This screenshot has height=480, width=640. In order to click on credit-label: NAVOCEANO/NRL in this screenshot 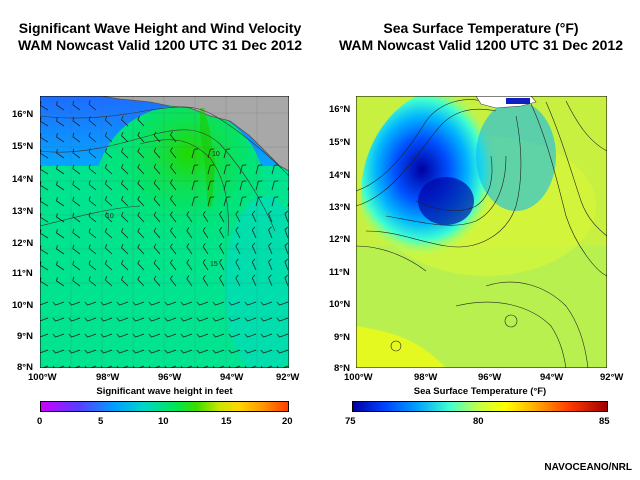, I will do `click(588, 467)`.